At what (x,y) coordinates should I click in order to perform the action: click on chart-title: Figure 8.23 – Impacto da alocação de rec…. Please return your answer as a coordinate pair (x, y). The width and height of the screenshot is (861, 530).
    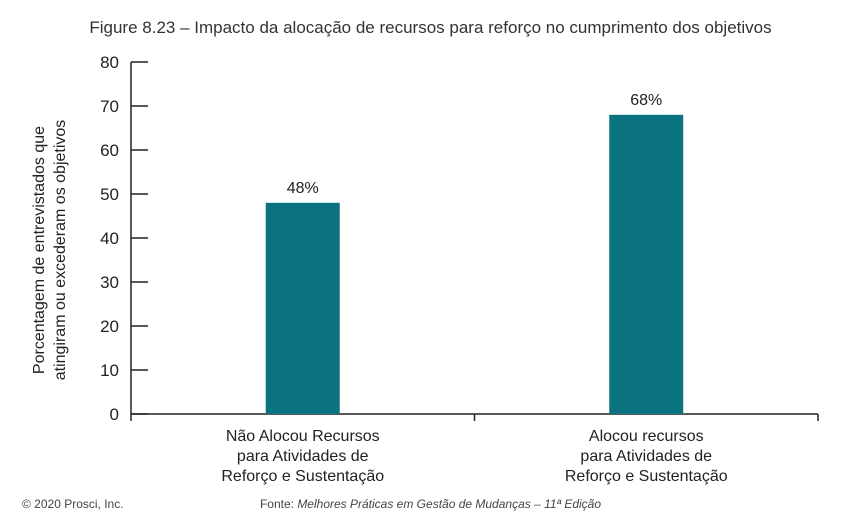
    Looking at the image, I should click on (430, 27).